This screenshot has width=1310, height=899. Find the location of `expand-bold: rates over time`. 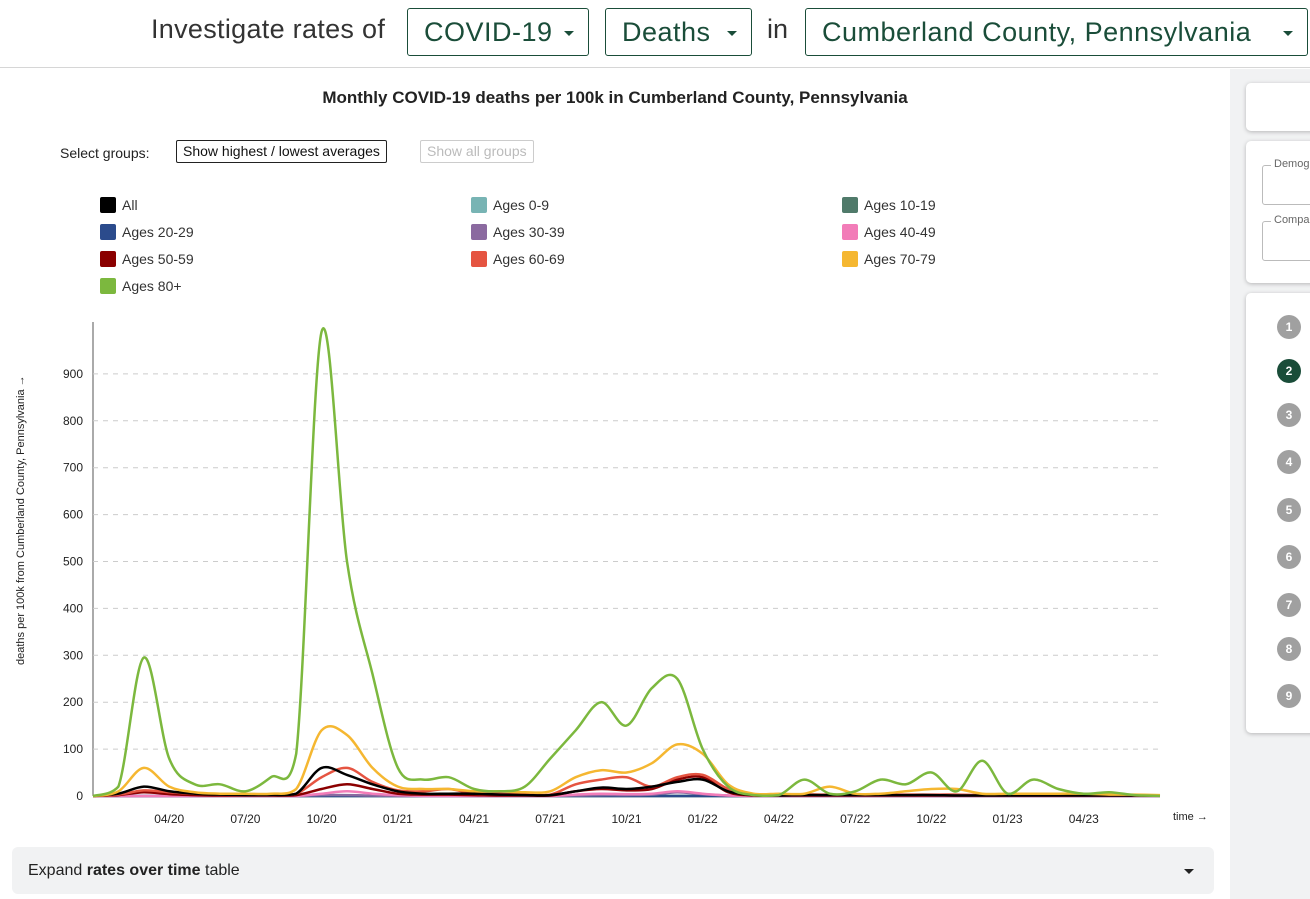

expand-bold: rates over time is located at coordinates (143, 870).